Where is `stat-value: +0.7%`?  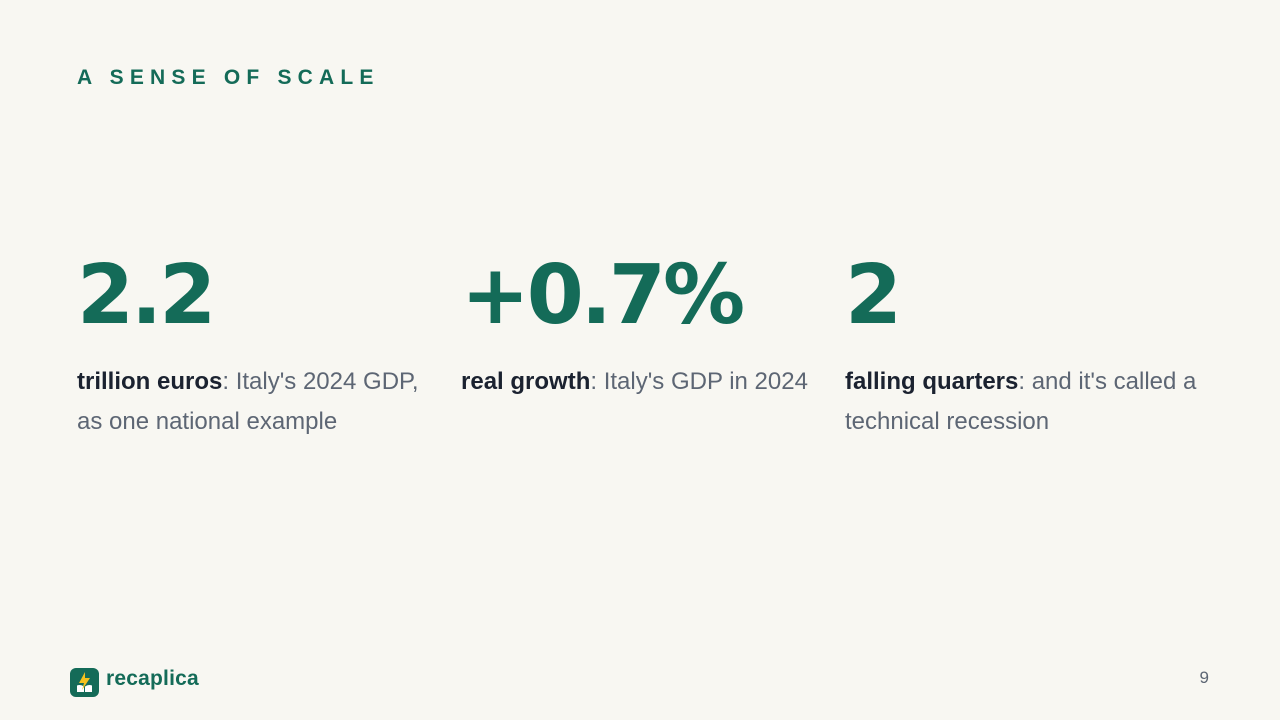 stat-value: +0.7% is located at coordinates (603, 295).